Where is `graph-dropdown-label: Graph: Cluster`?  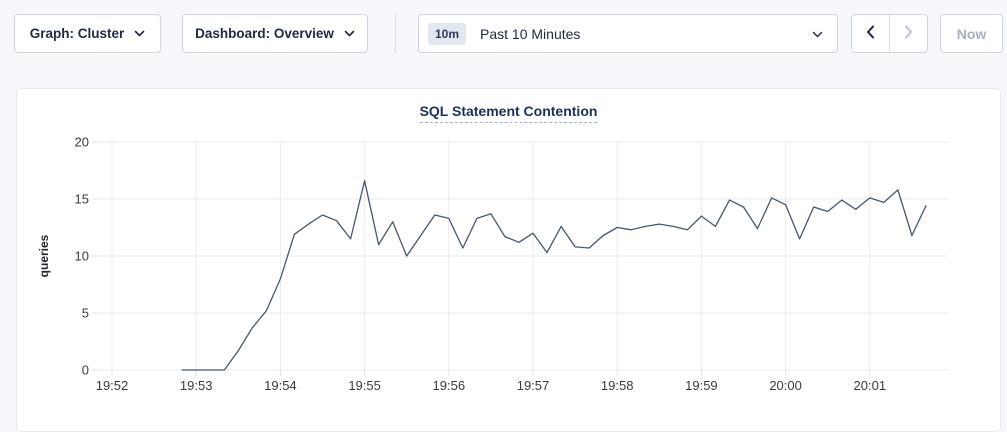 graph-dropdown-label: Graph: Cluster is located at coordinates (77, 33).